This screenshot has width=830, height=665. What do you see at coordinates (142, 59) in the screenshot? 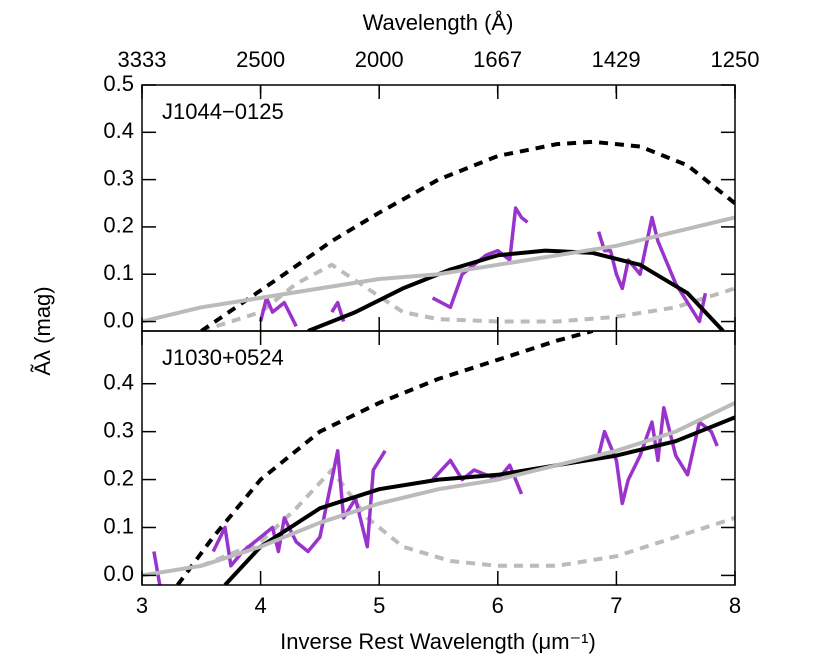
I see `x2-tick-label: 3333` at bounding box center [142, 59].